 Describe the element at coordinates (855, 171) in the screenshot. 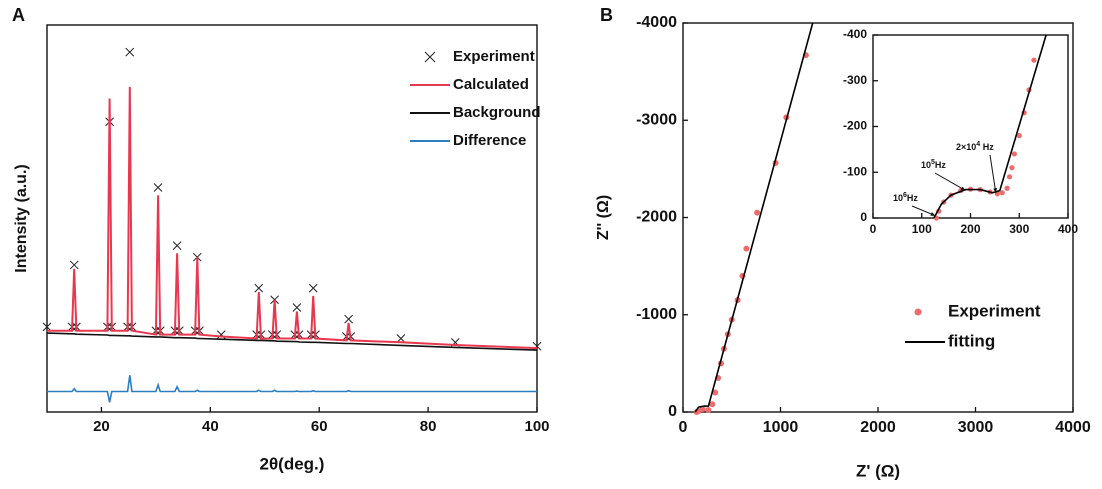

I see `y-tick-label: -100` at that location.